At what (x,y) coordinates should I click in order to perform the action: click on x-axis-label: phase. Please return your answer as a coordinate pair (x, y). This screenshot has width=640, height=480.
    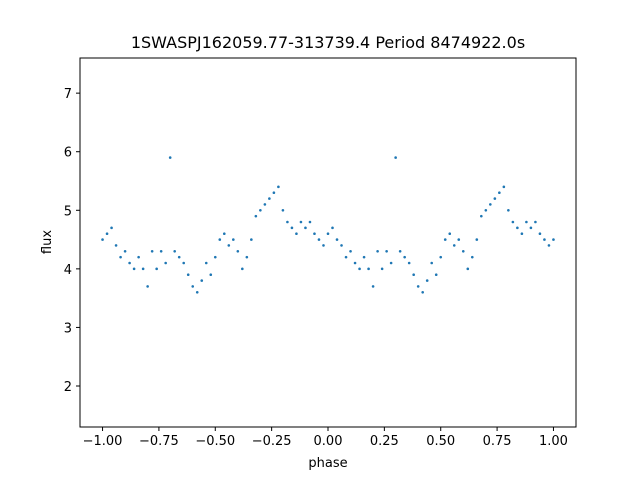
    Looking at the image, I should click on (327, 463).